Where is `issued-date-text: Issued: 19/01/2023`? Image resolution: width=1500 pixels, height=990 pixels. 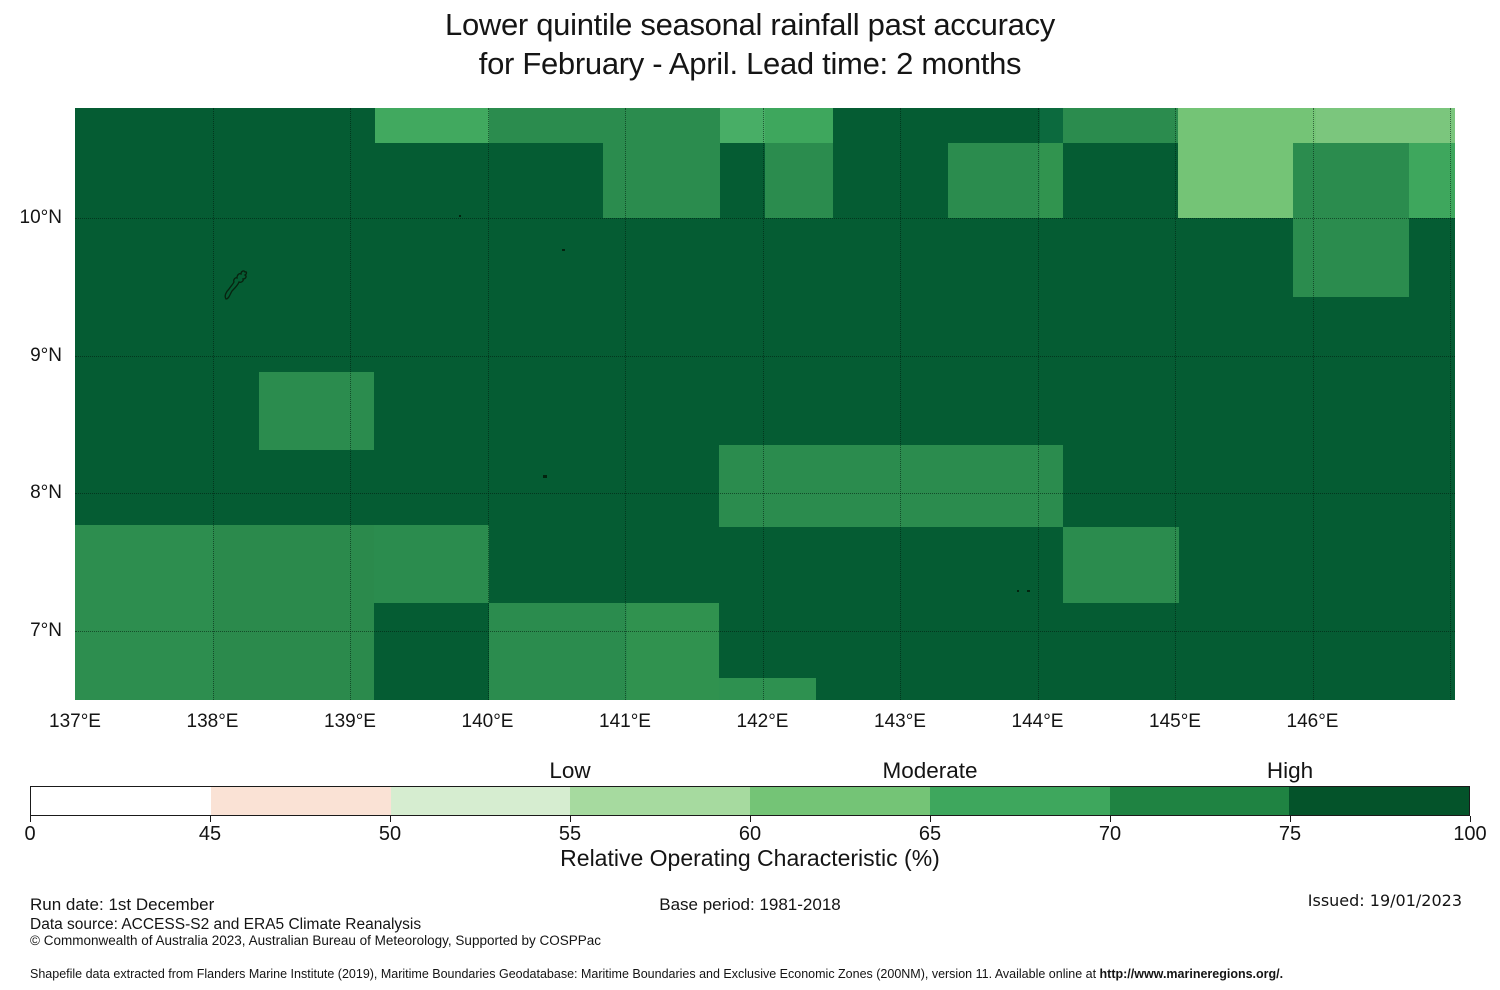 issued-date-text: Issued: 19/01/2023 is located at coordinates (1384, 900).